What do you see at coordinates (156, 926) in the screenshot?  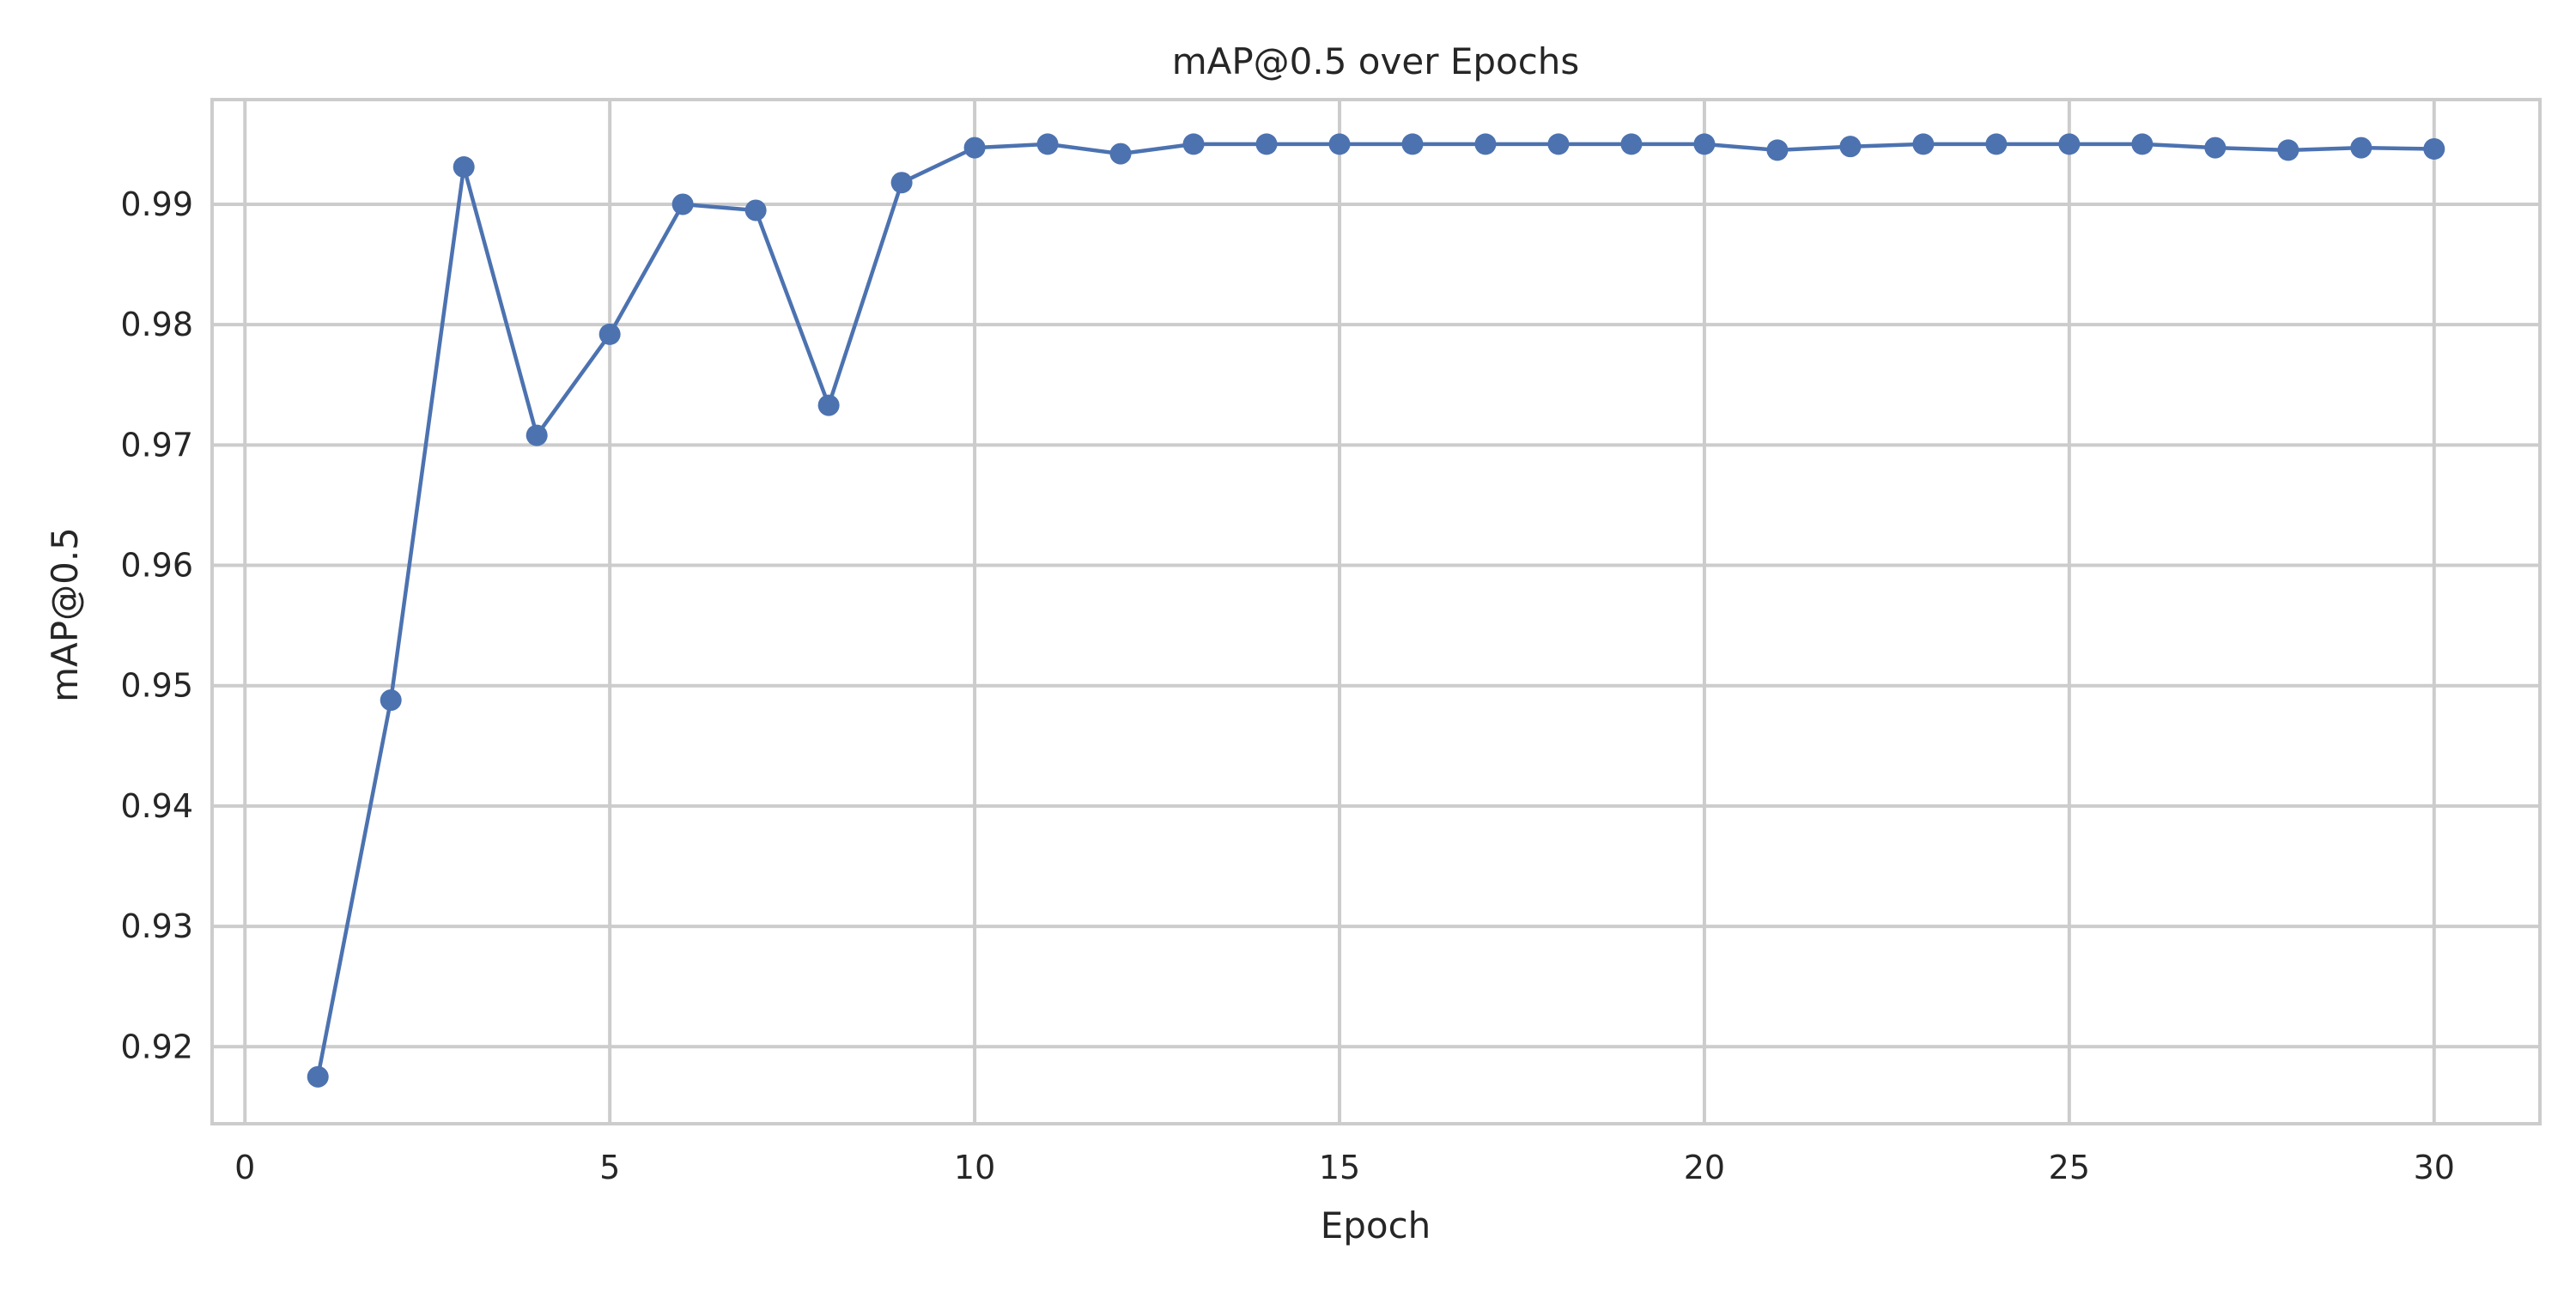 I see `y-tick-label: 0.93` at bounding box center [156, 926].